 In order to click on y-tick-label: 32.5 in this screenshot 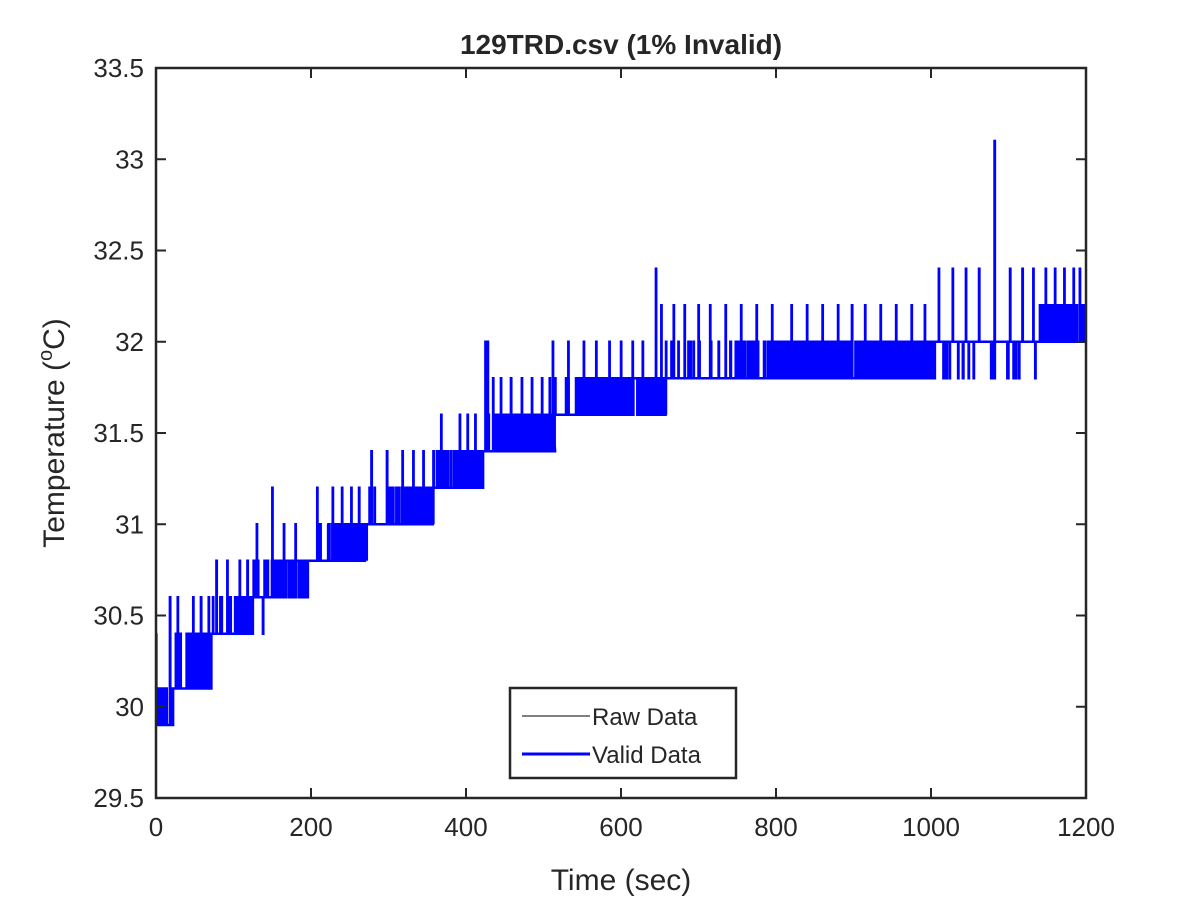, I will do `click(118, 251)`.